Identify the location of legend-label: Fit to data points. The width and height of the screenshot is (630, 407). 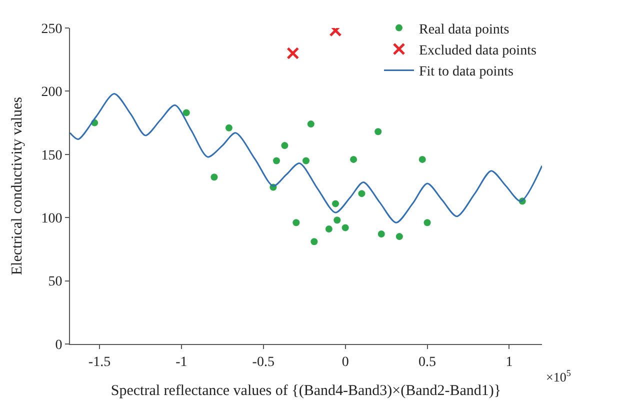
(466, 72).